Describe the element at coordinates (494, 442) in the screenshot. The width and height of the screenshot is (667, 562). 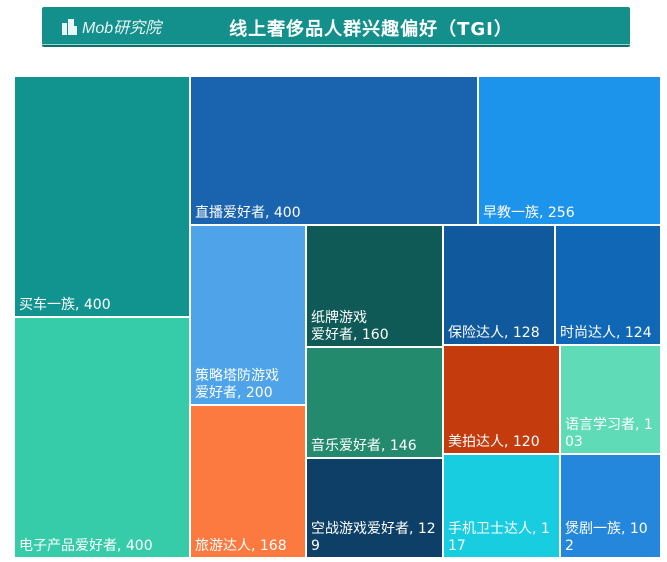
I see `treemap-cell-label: 美拍达人, 120` at that location.